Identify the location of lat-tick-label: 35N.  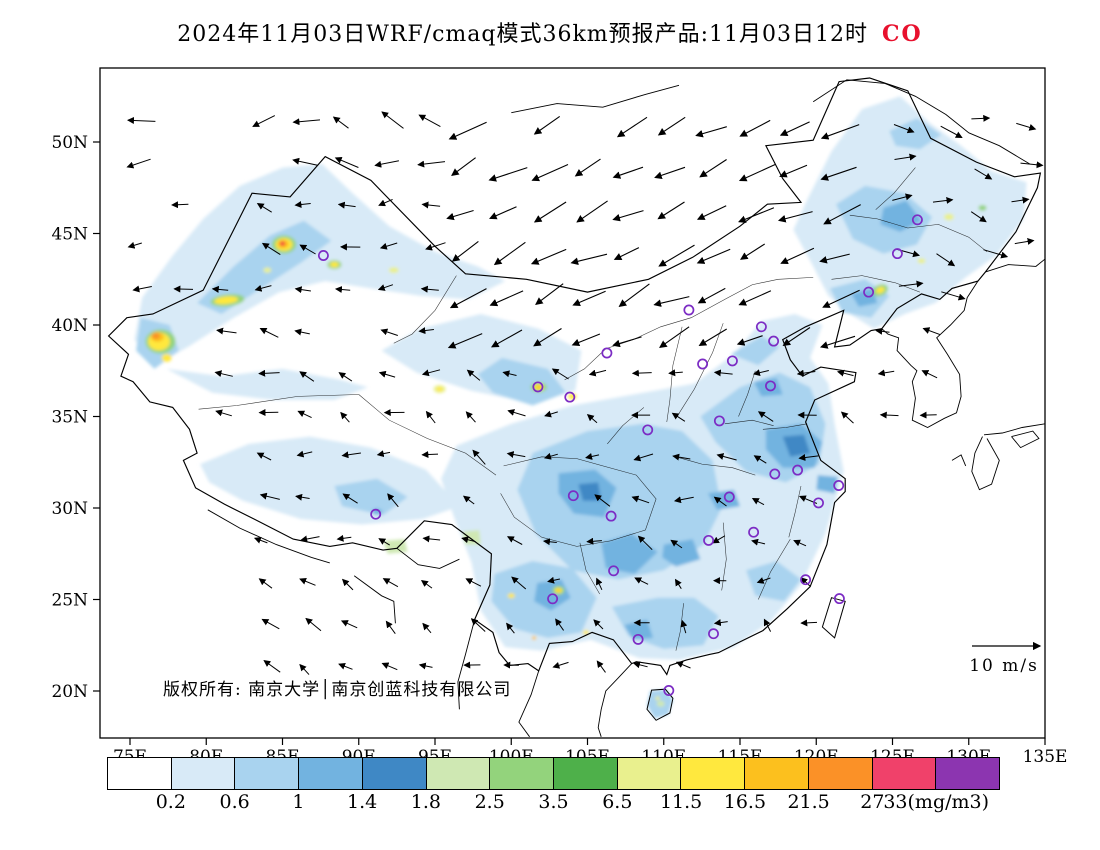
(69, 418).